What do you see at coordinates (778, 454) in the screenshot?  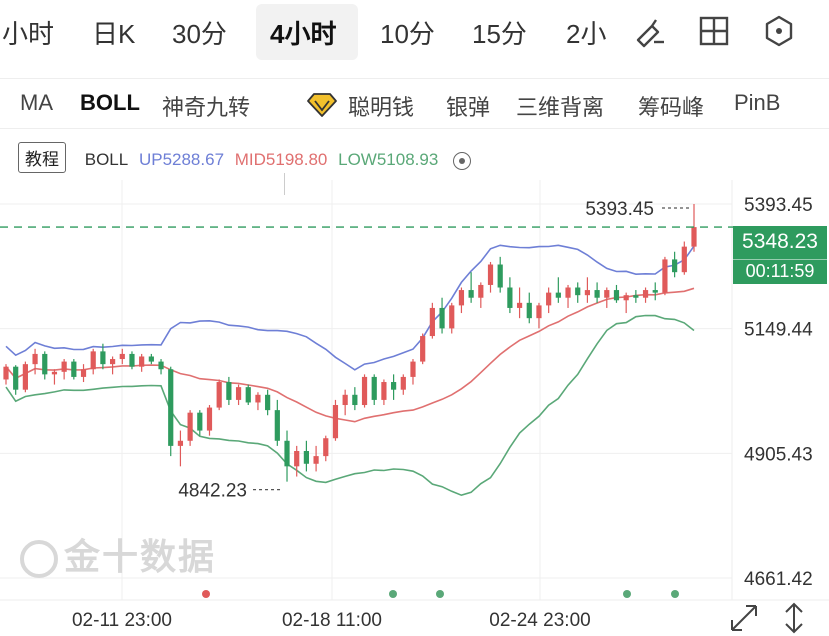 I see `price-tick-2: 4905.43` at bounding box center [778, 454].